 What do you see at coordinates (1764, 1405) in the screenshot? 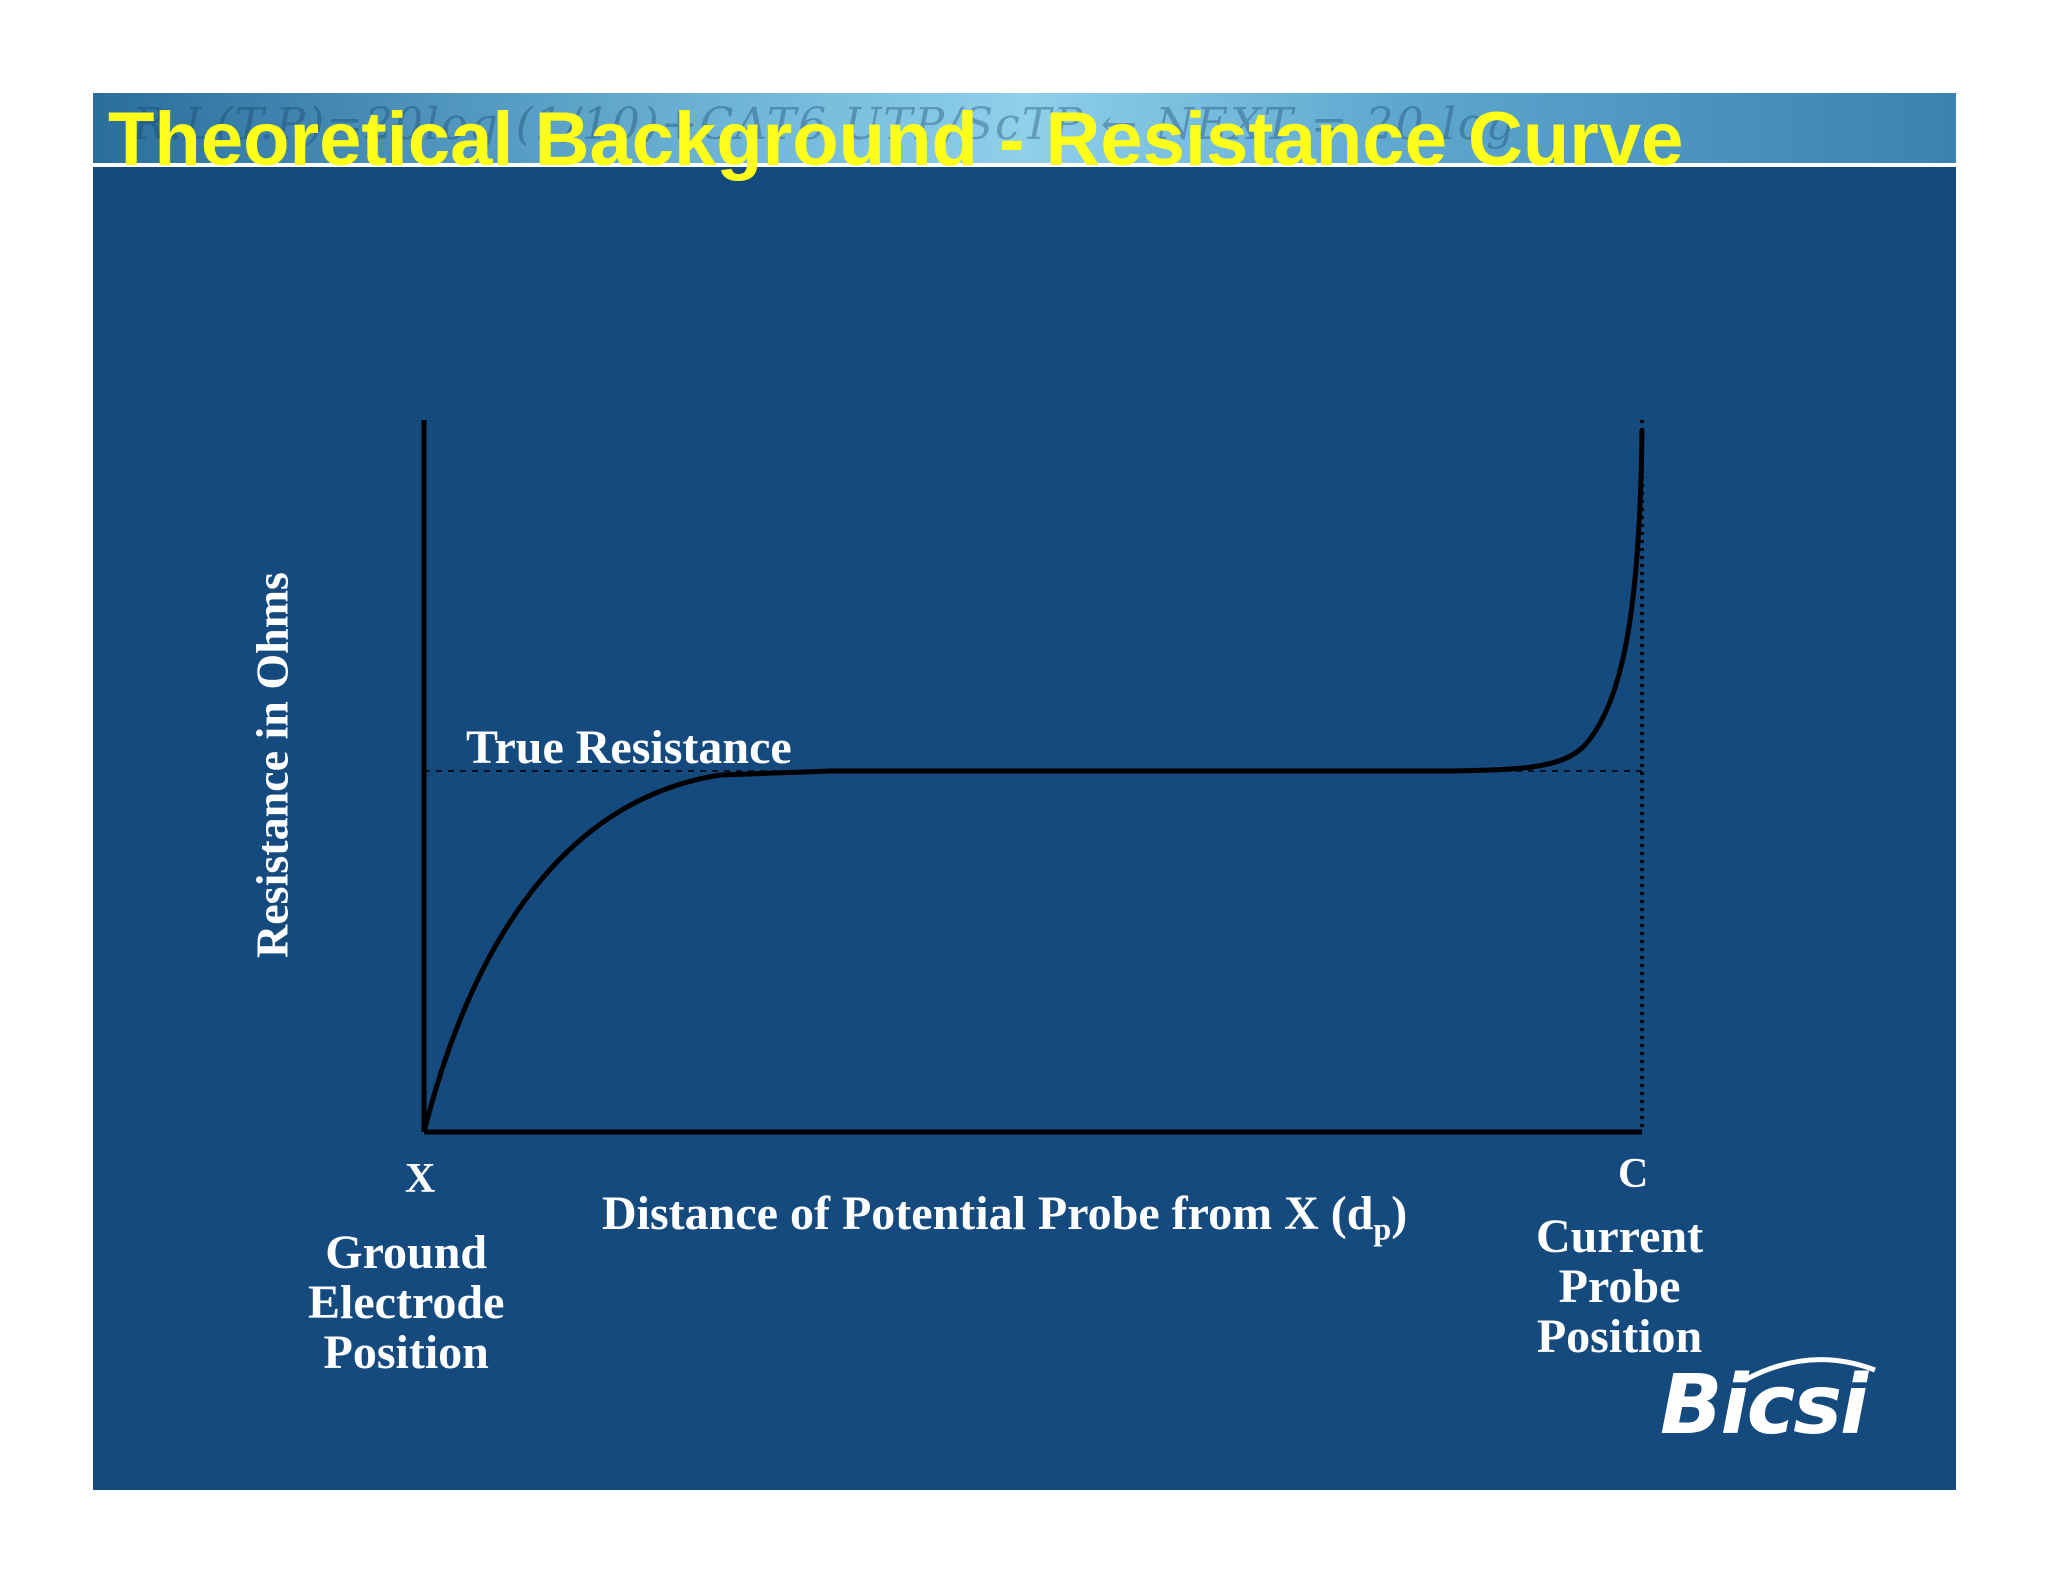
I see `logo-text: Bicsi` at bounding box center [1764, 1405].